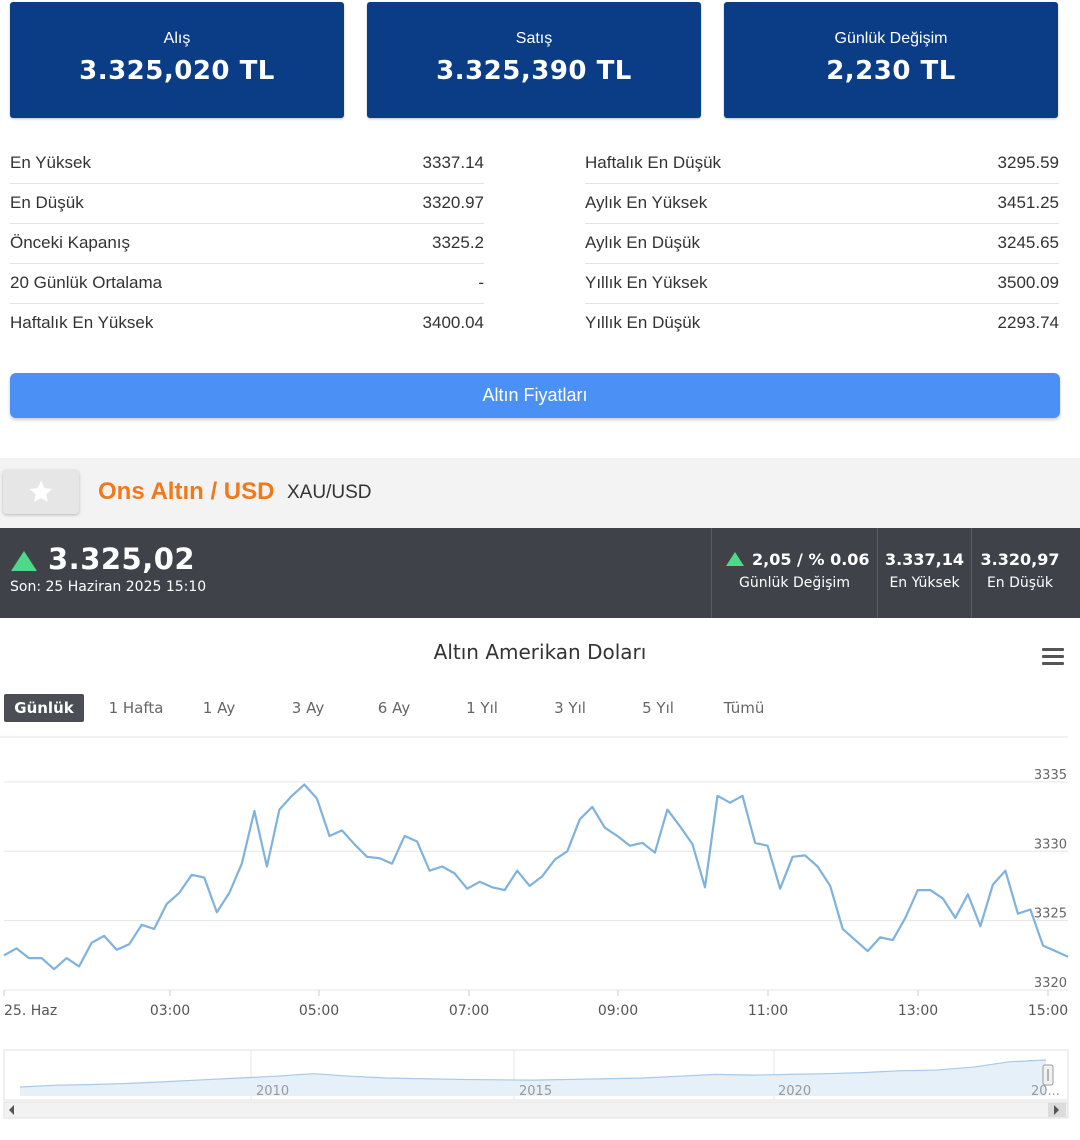 The height and width of the screenshot is (1140, 1080). Describe the element at coordinates (1050, 914) in the screenshot. I see `y-tick-label: 3325` at that location.